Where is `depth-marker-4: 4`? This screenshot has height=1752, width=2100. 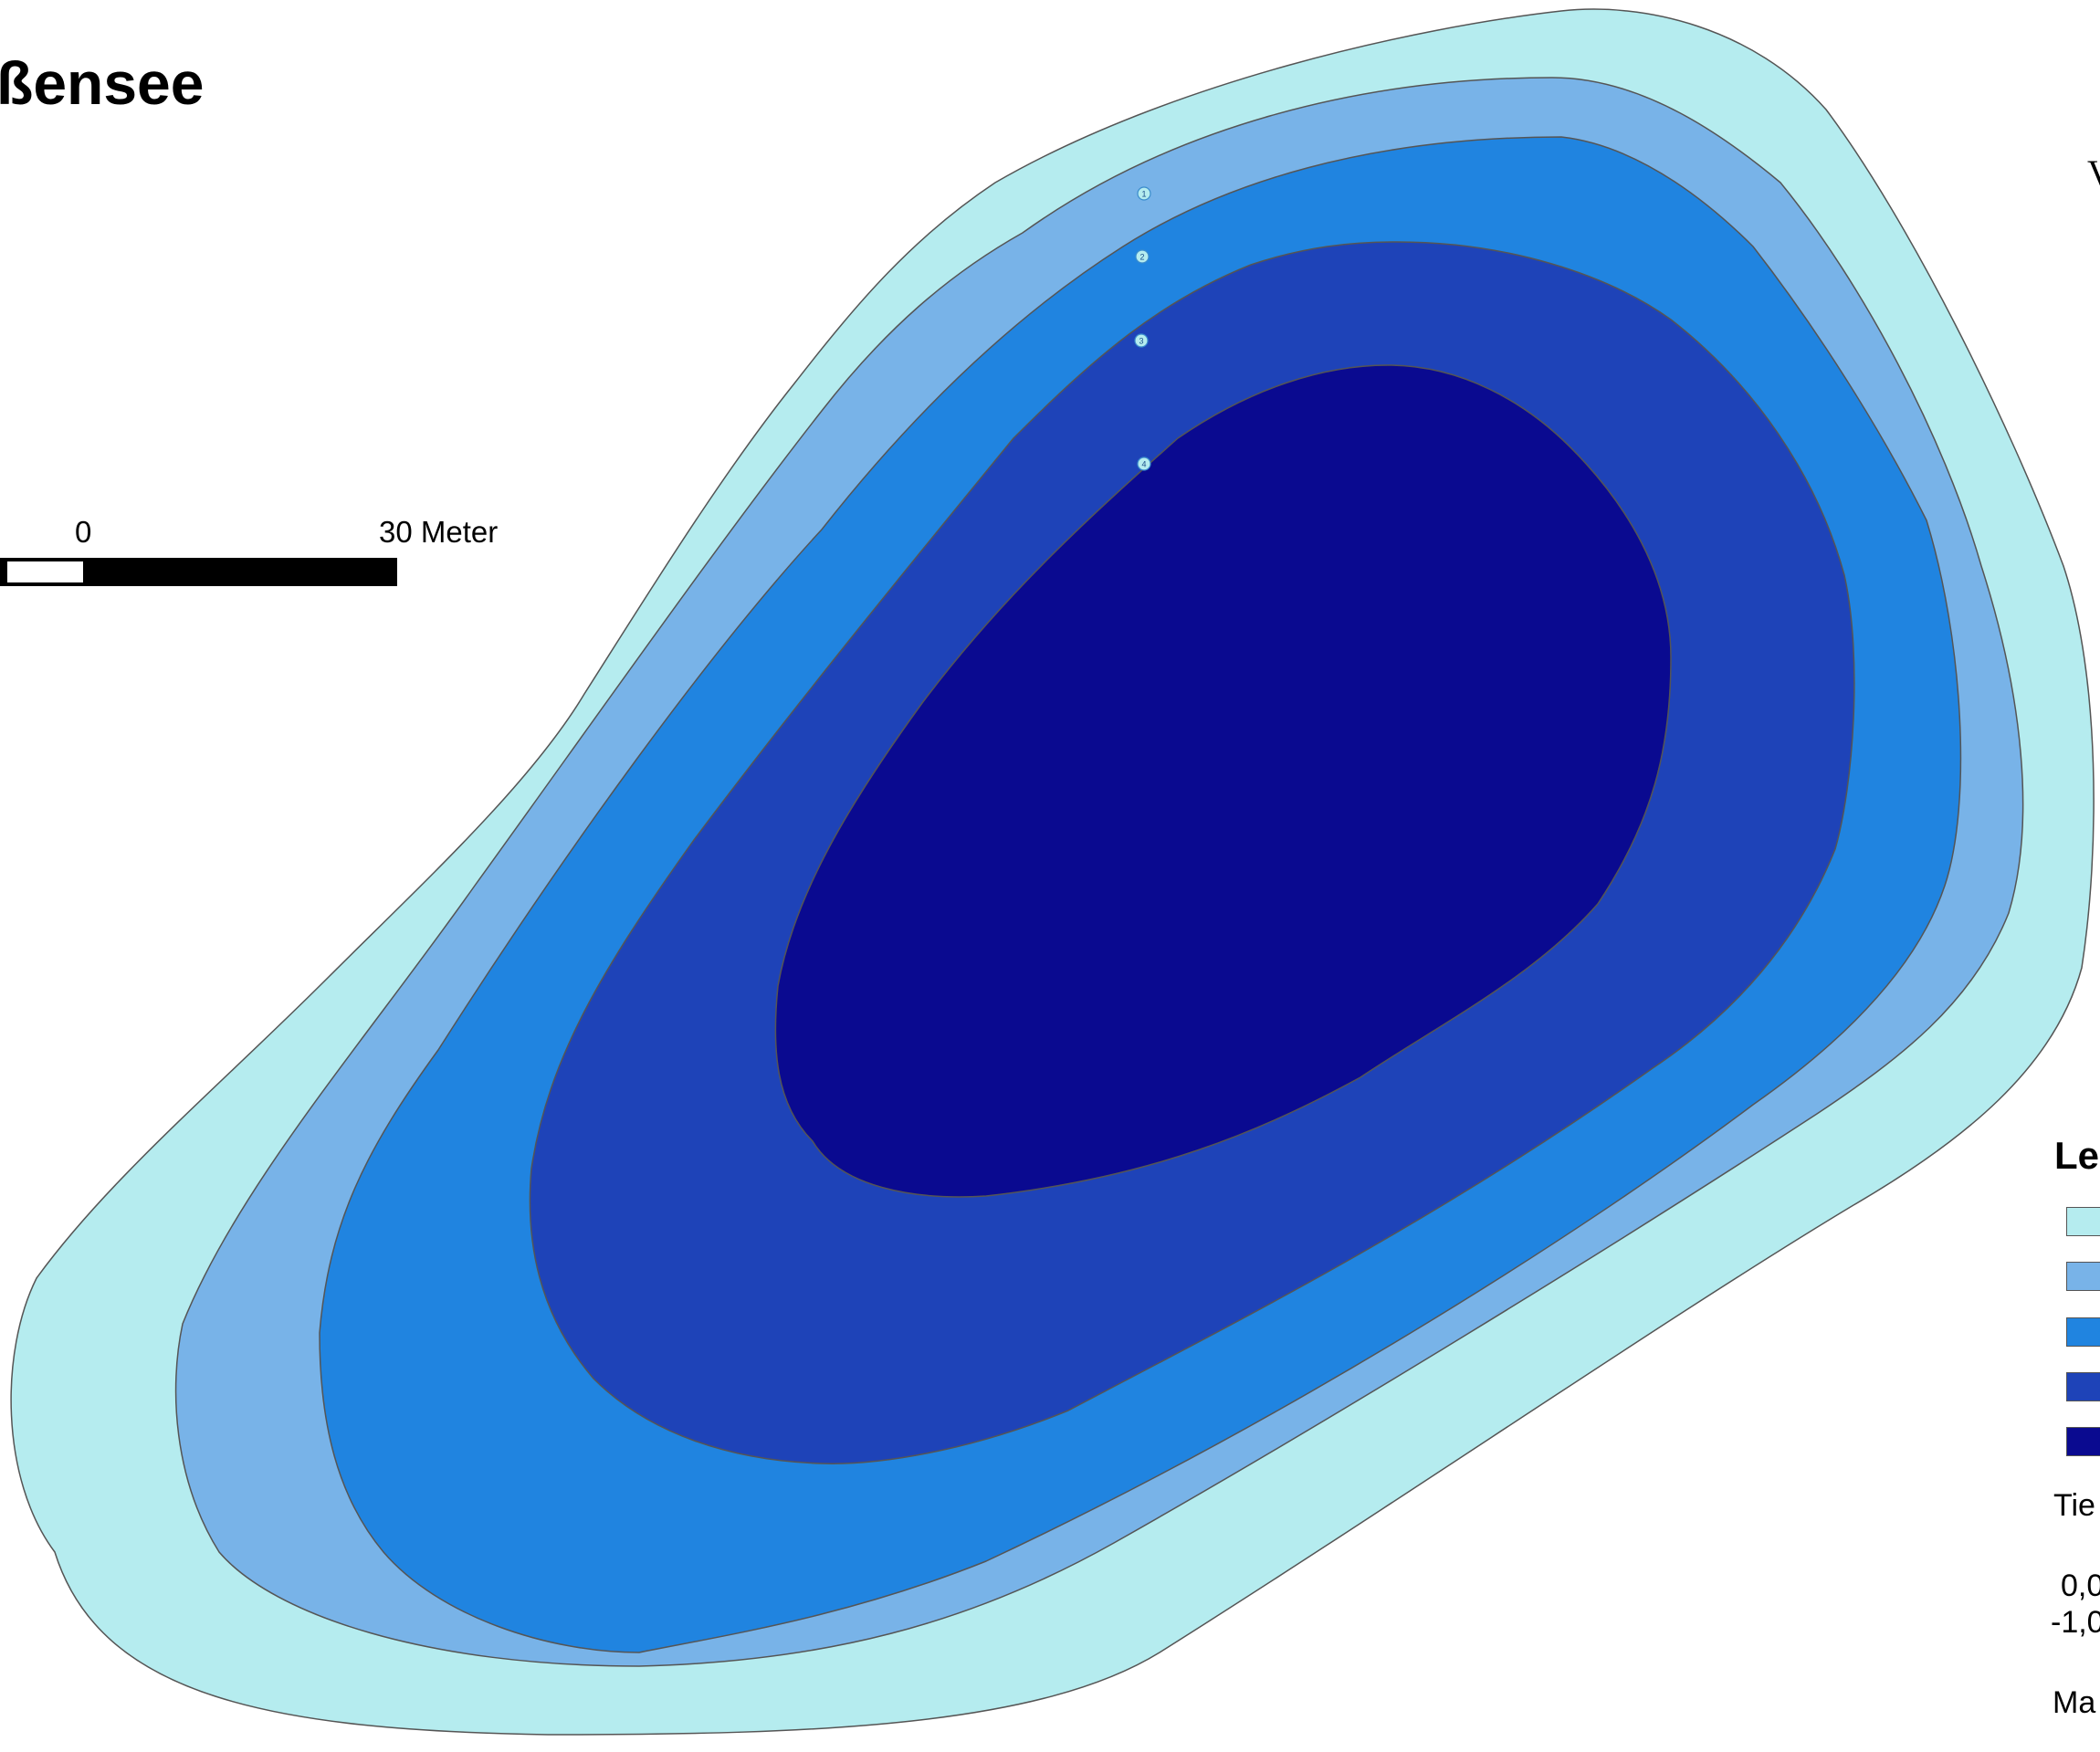
depth-marker-4: 4 is located at coordinates (1144, 463).